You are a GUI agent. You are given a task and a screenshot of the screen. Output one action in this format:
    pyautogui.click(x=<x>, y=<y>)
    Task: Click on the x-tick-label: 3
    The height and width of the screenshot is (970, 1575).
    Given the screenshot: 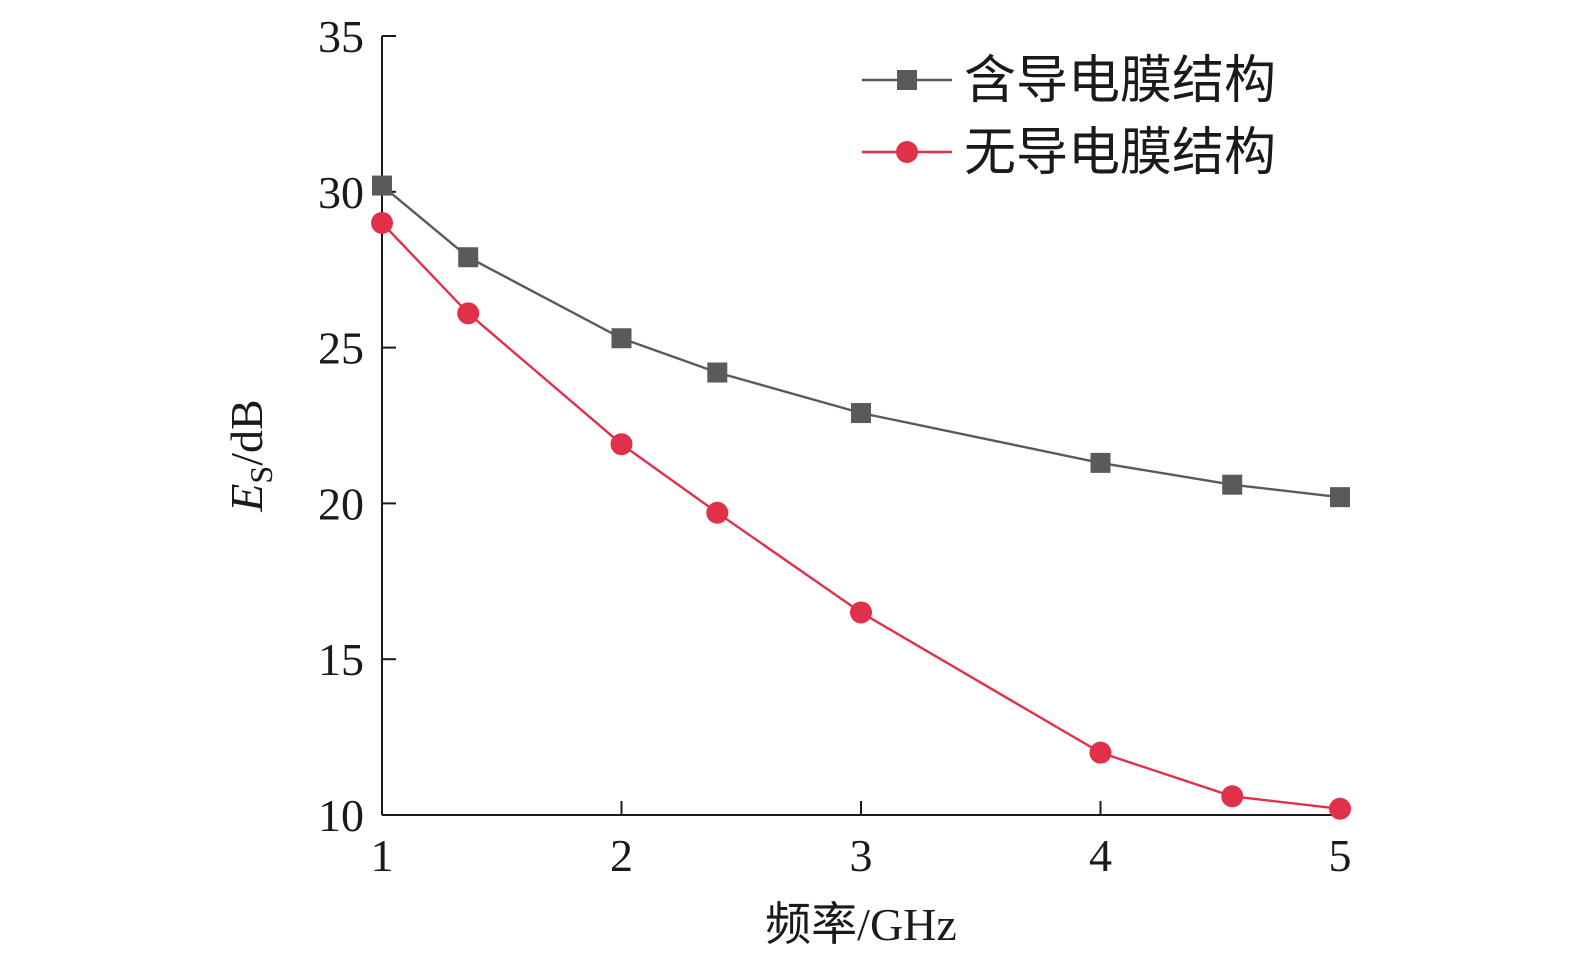 What is the action you would take?
    pyautogui.click(x=861, y=855)
    